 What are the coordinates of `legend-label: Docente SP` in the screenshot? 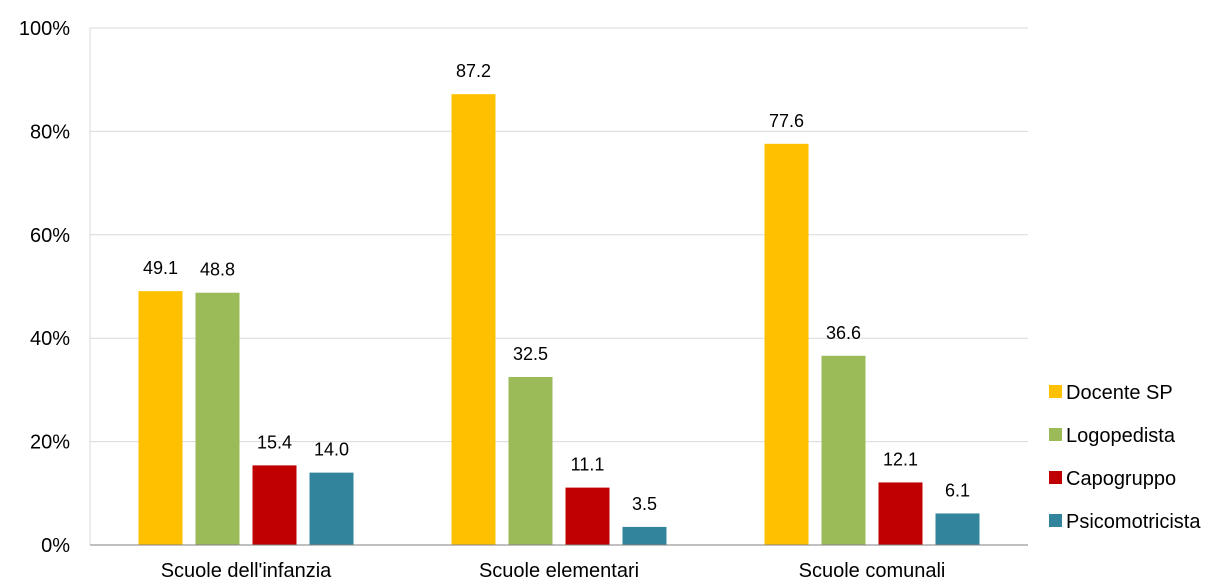 It's located at (1119, 393).